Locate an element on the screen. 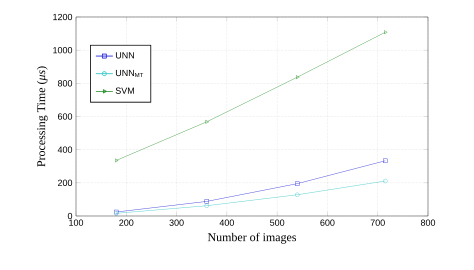  legend-label: SVM is located at coordinates (125, 90).